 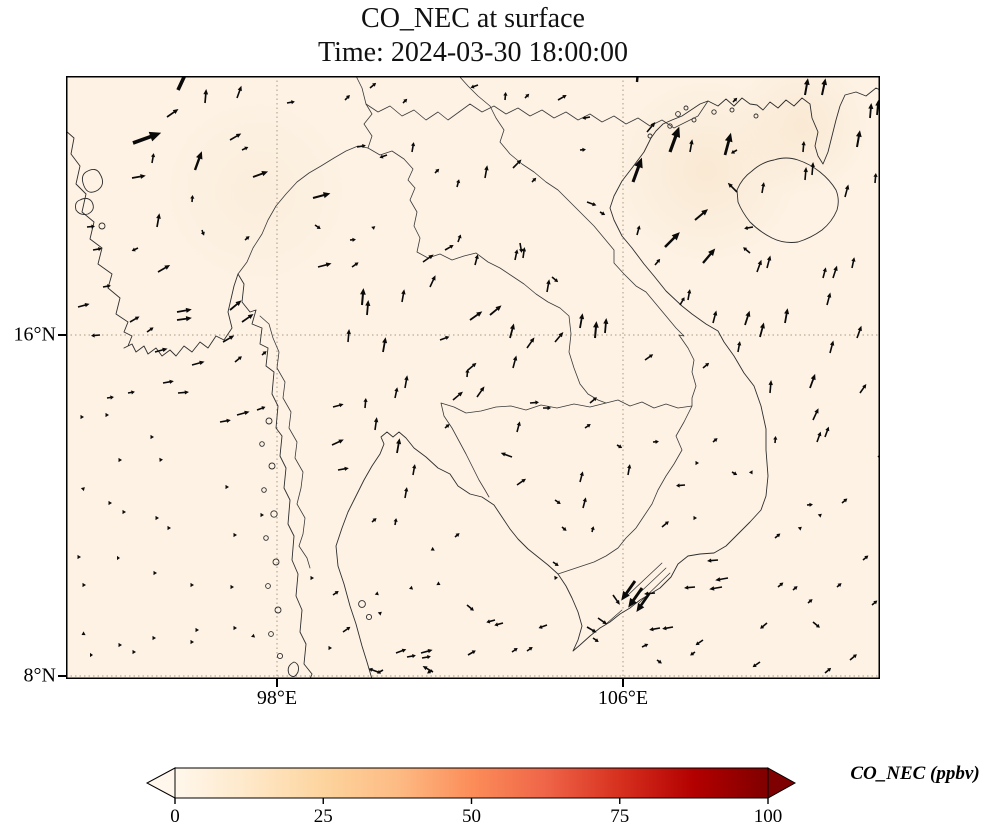 What do you see at coordinates (523, 450) in the screenshot?
I see `border-thailand-cambodia` at bounding box center [523, 450].